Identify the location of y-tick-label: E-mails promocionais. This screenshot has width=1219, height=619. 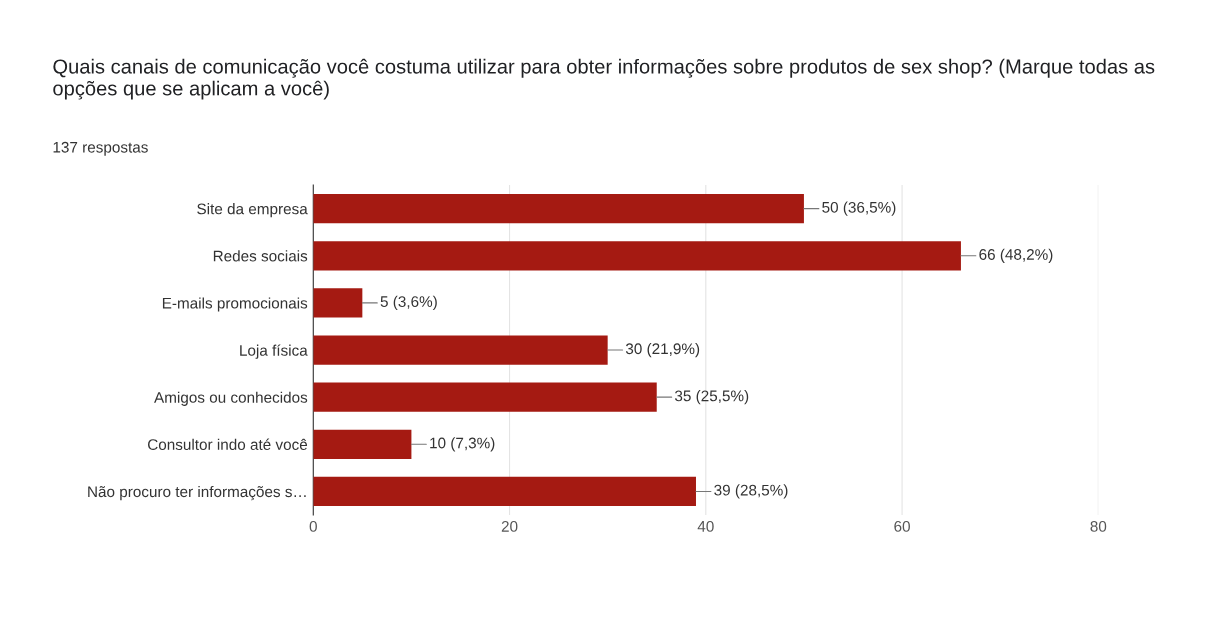
(235, 304).